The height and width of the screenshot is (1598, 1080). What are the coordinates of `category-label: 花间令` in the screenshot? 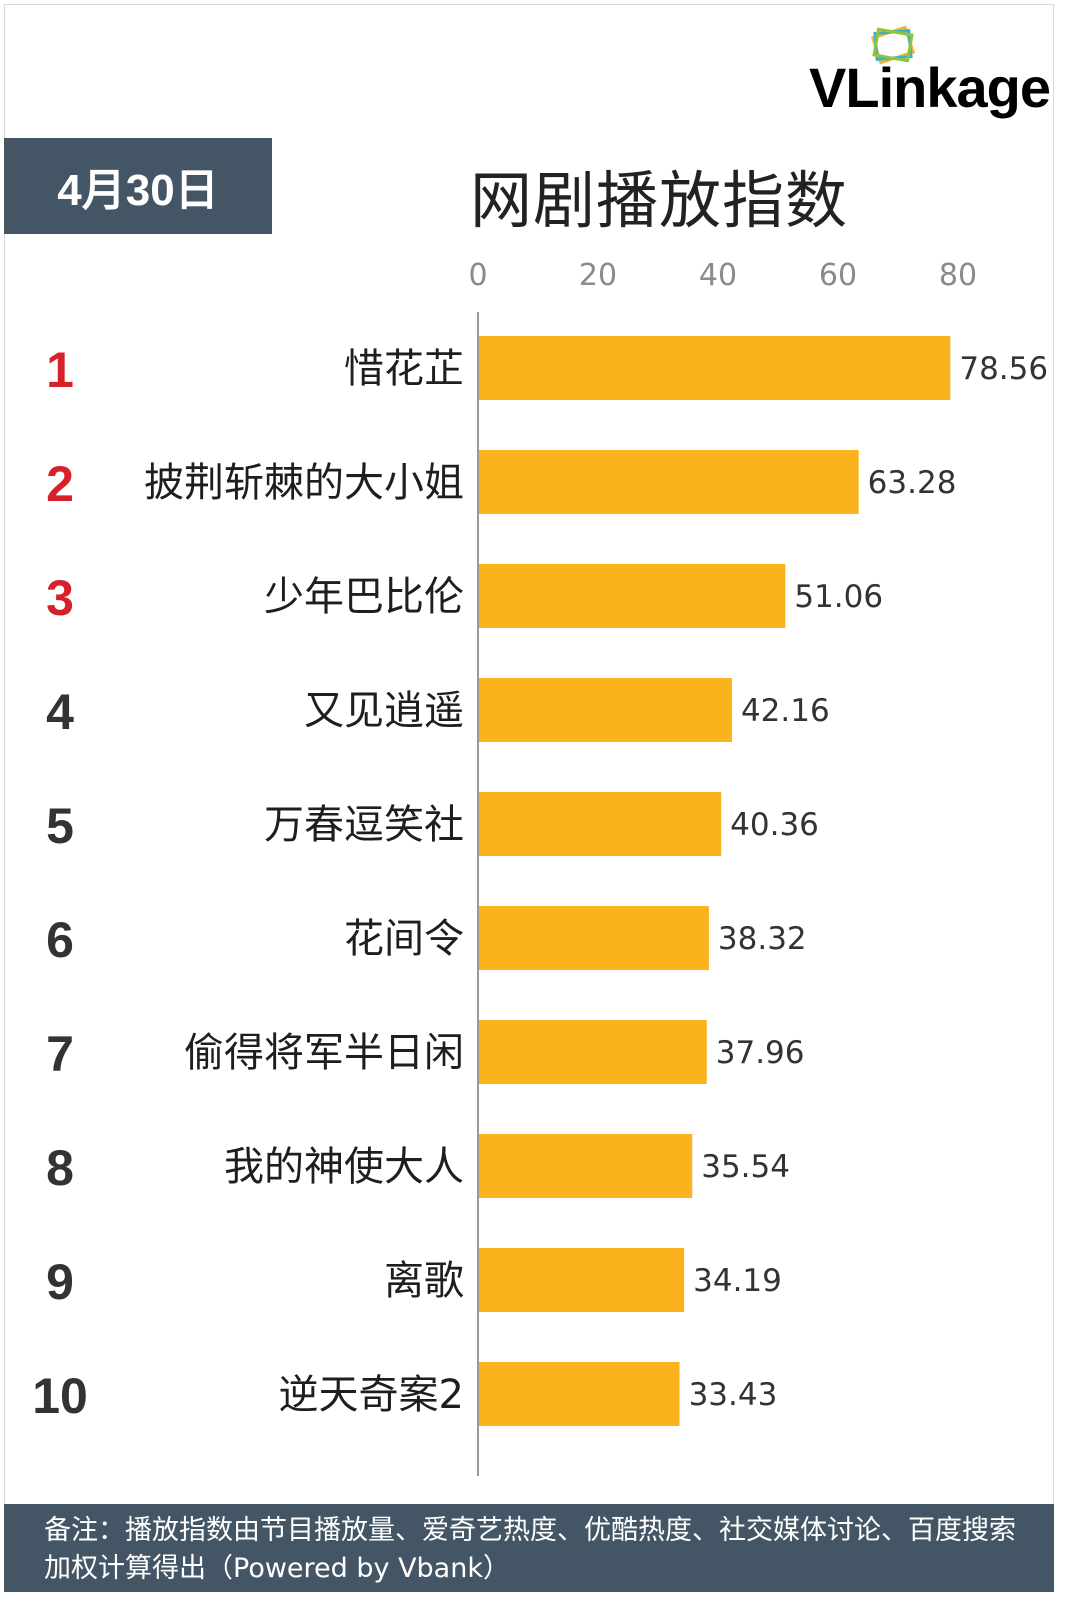 It's located at (404, 939).